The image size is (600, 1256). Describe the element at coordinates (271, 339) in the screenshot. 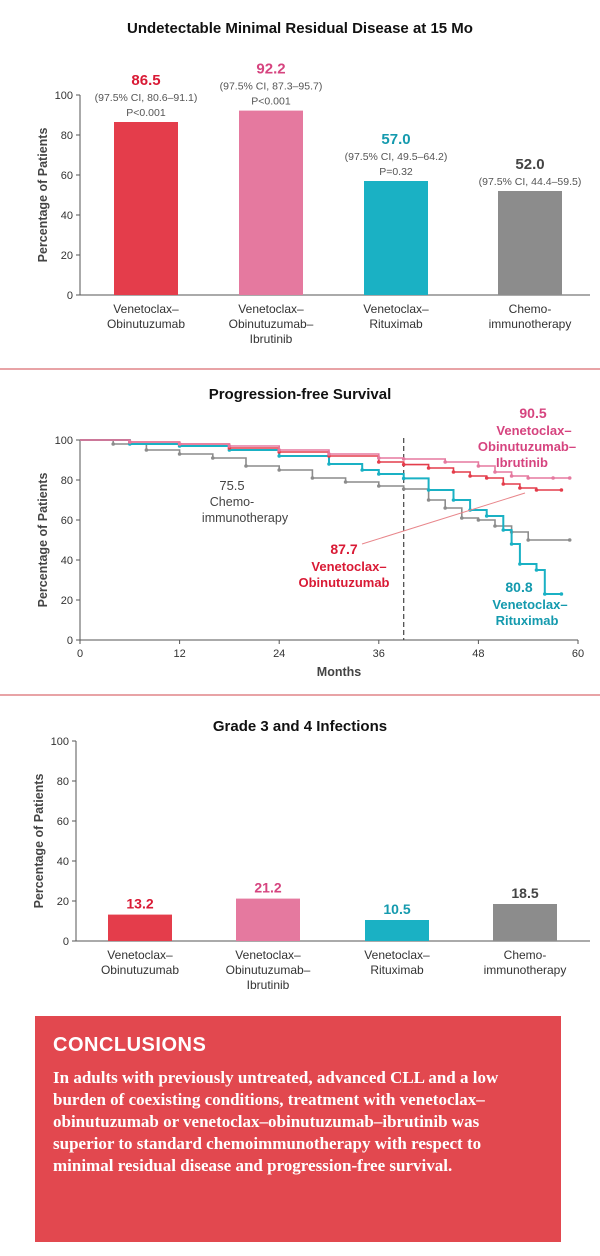

I see `category-label: Ibrutinib` at that location.